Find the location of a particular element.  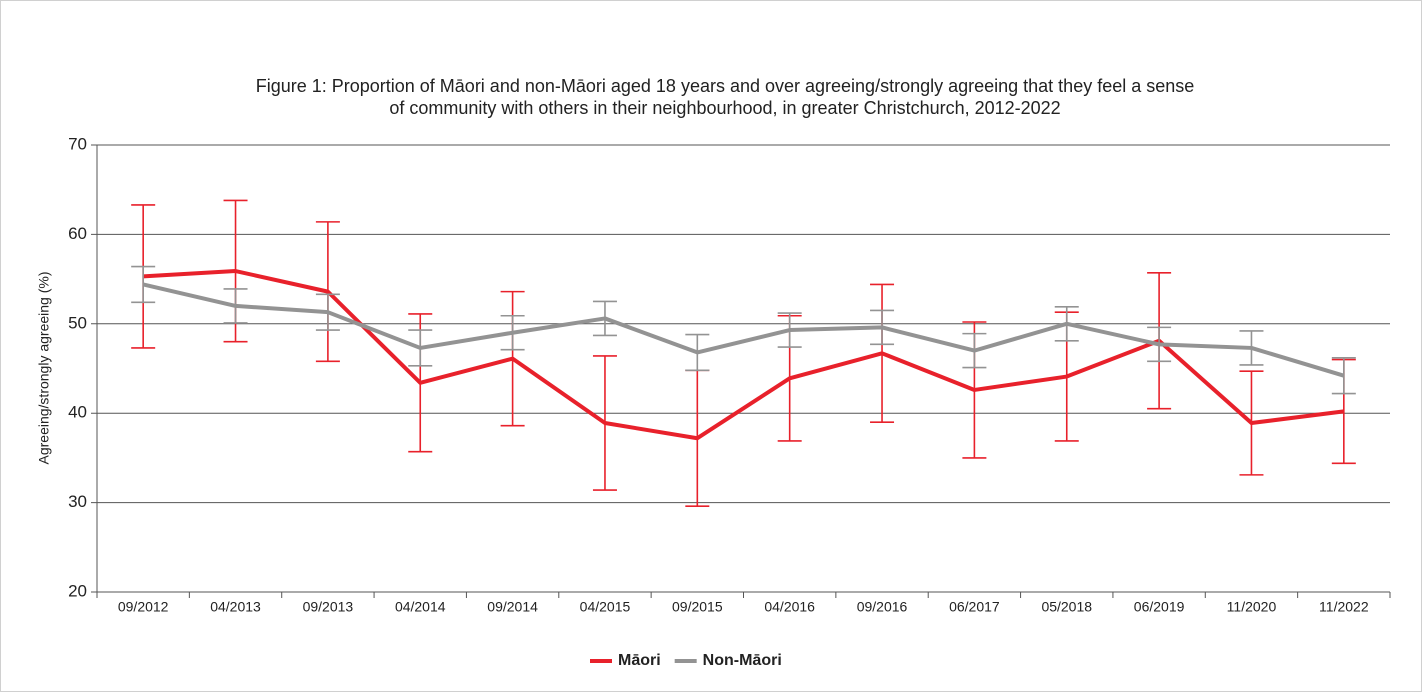

x-tick-label: 04/2013 is located at coordinates (235, 607).